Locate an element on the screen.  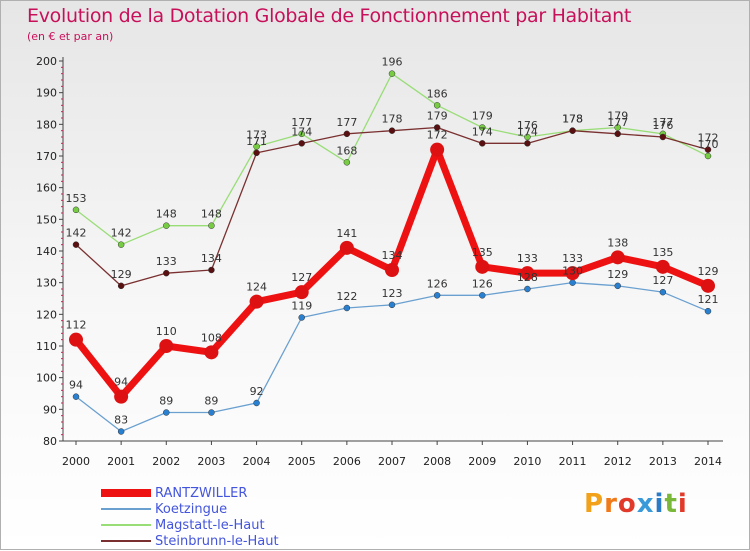
data-label: 171 is located at coordinates (256, 141).